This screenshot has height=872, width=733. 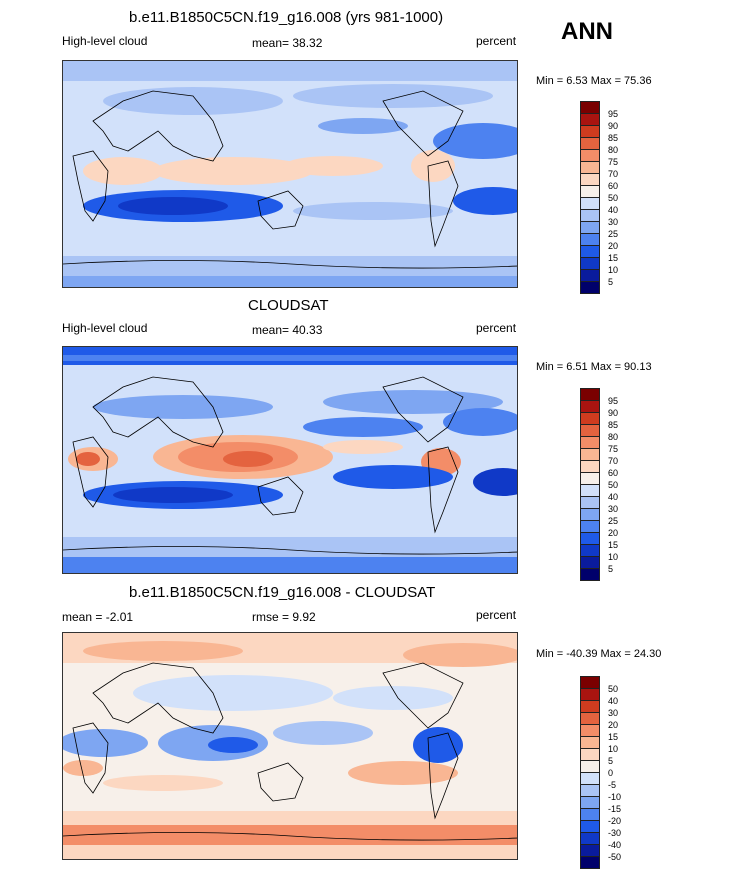 What do you see at coordinates (594, 81) in the screenshot?
I see `panel1-minmax: Min = 6.53 Max = 75.36` at bounding box center [594, 81].